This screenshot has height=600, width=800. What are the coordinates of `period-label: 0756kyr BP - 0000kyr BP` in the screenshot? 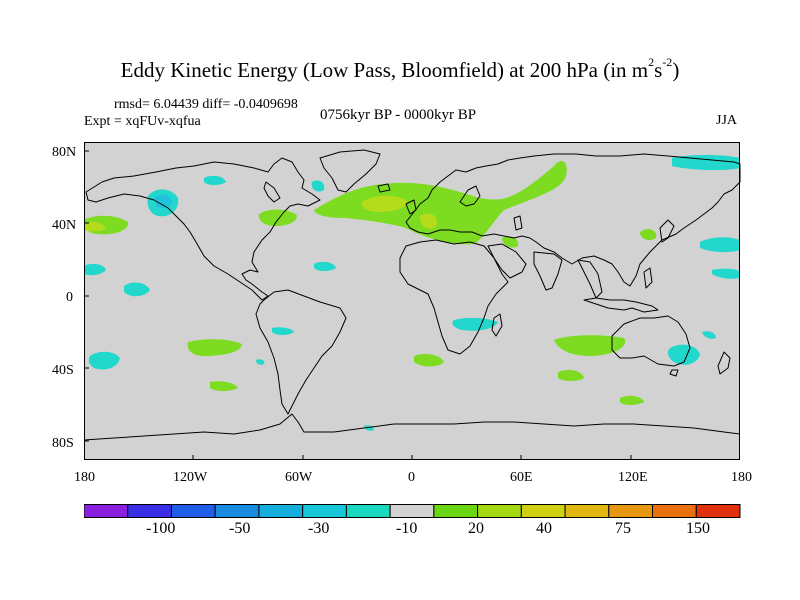 It's located at (398, 115).